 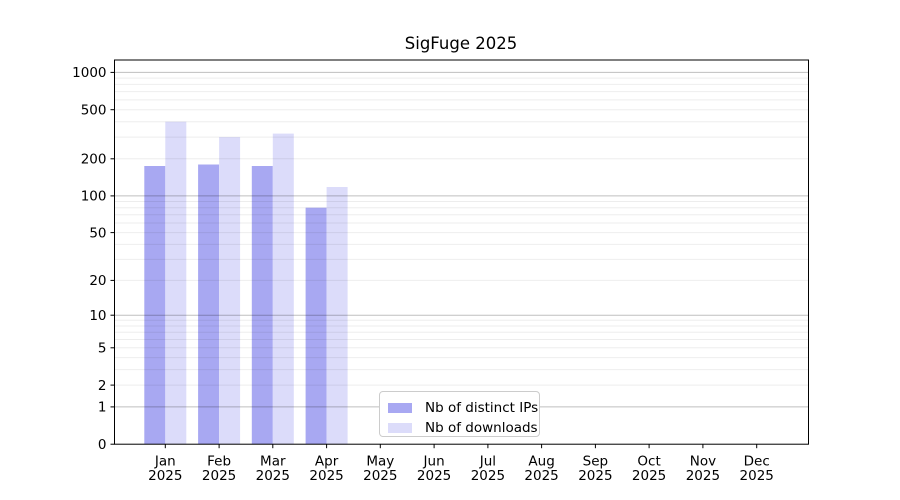 I want to click on y-tick-label: 20, so click(x=97, y=281).